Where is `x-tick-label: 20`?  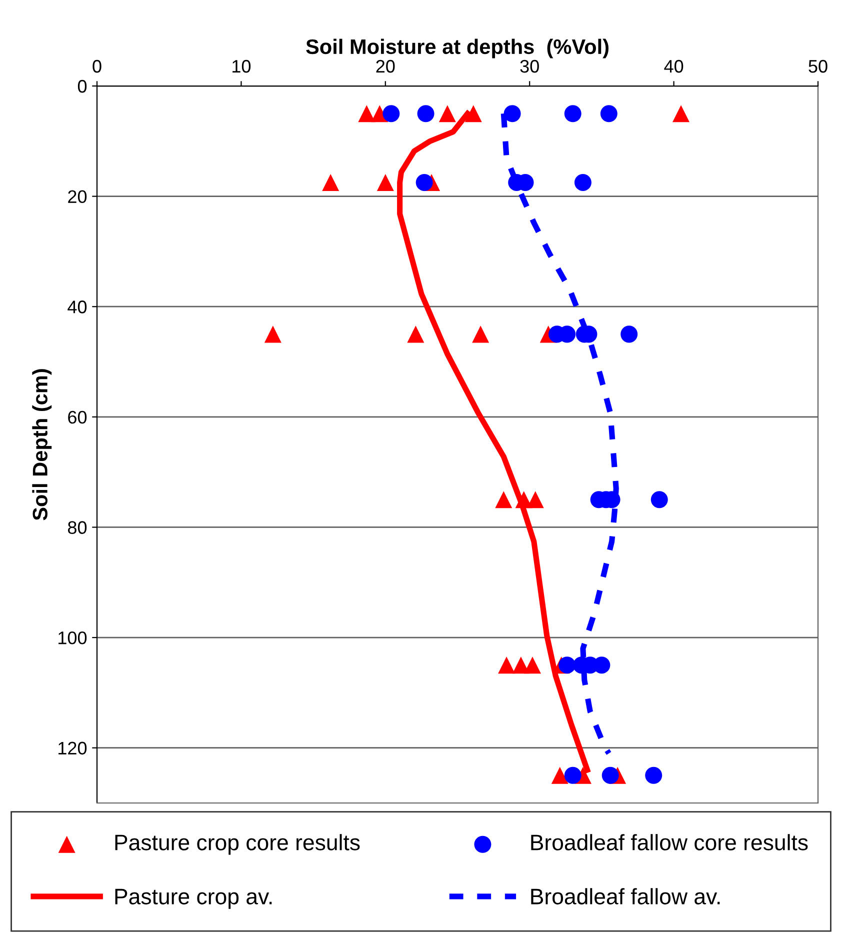 x-tick-label: 20 is located at coordinates (385, 66).